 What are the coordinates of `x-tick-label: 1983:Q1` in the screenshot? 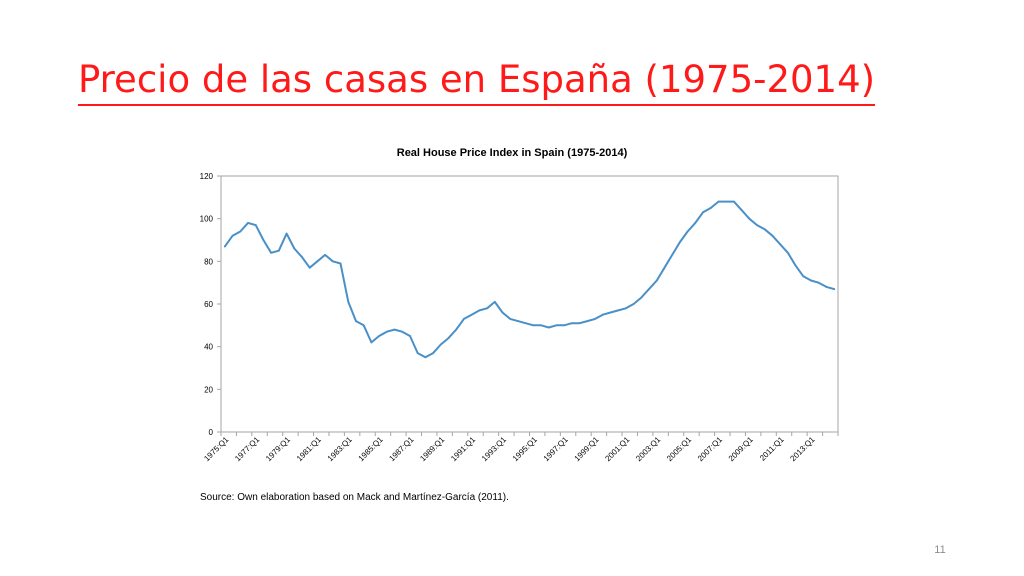 It's located at (340, 449).